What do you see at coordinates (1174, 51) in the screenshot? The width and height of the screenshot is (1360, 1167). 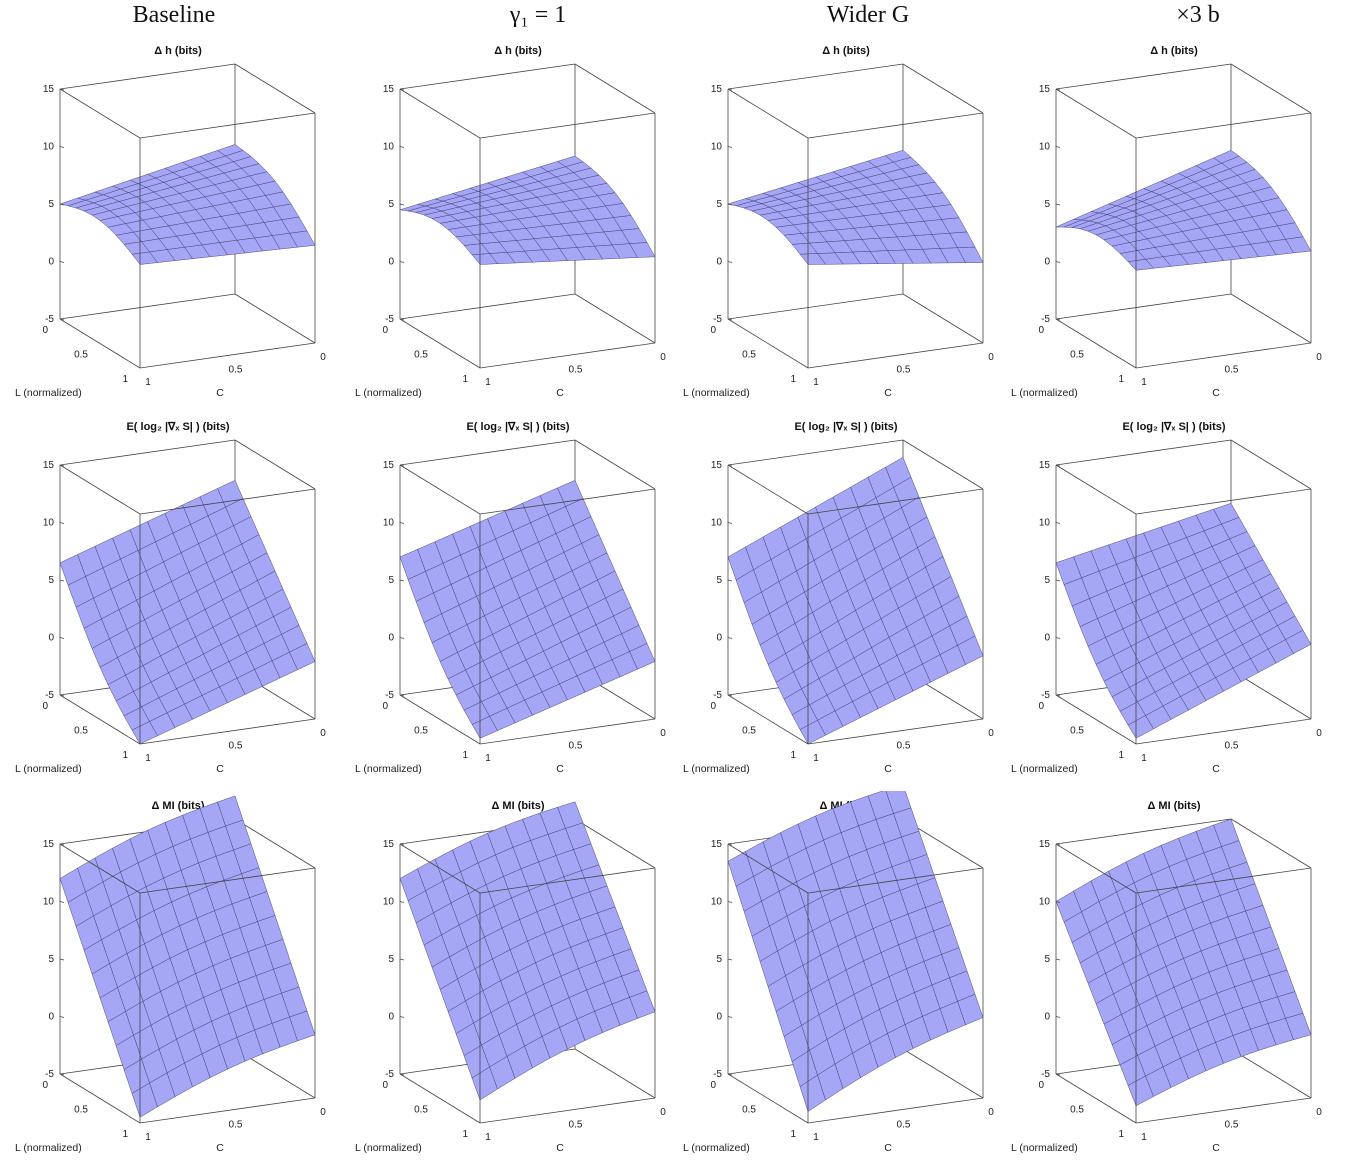 I see `panel-title: Δ h (bits)` at bounding box center [1174, 51].